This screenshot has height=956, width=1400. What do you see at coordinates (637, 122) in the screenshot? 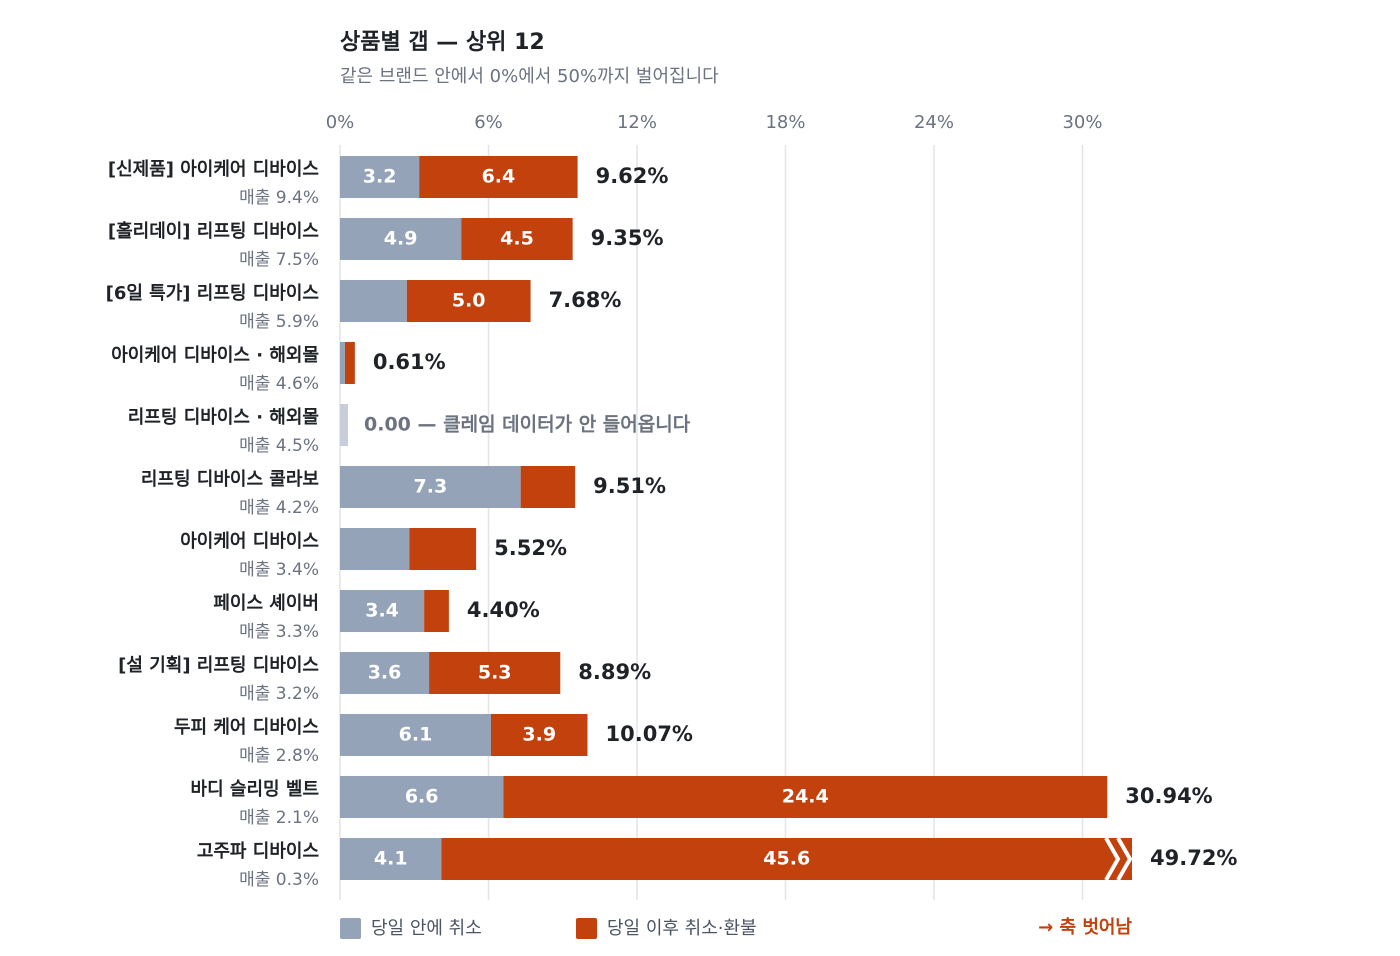
I see `x-tick-label: 12%` at bounding box center [637, 122].